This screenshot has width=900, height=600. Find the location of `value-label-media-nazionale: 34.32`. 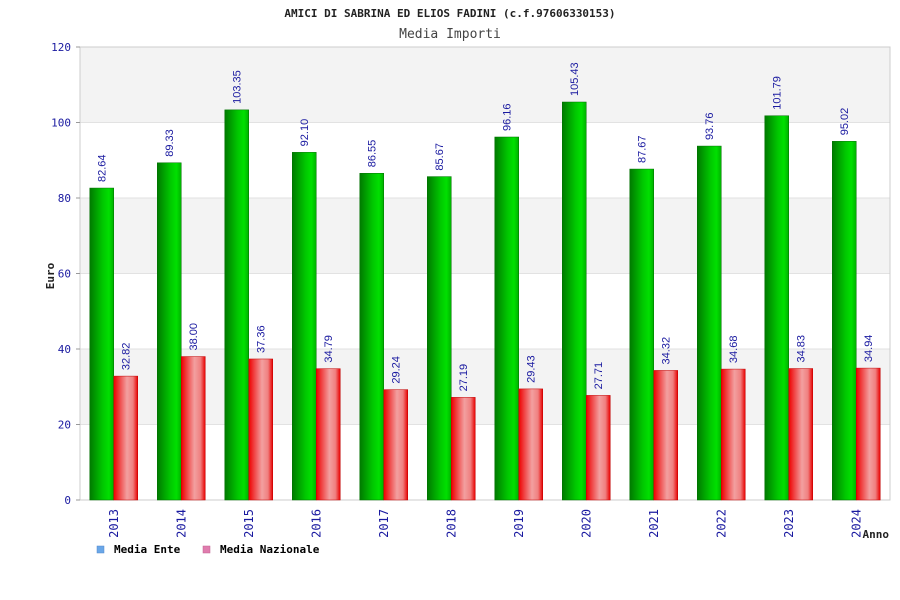

value-label-media-nazionale: 34.32 is located at coordinates (667, 351).